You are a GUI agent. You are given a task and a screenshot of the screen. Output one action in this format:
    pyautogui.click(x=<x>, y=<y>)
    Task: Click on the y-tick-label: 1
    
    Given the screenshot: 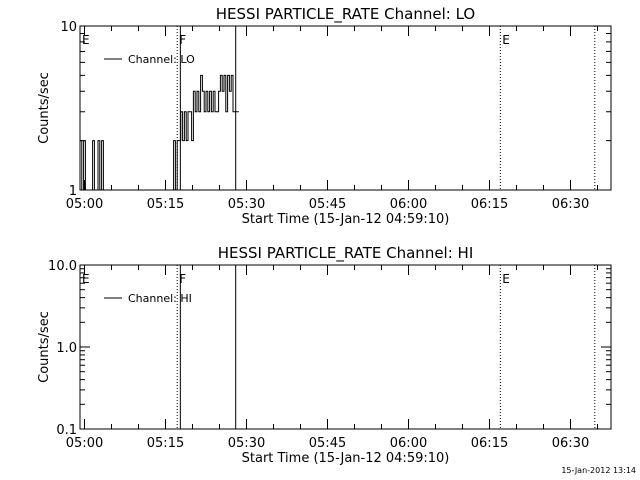 What is the action you would take?
    pyautogui.click(x=73, y=191)
    